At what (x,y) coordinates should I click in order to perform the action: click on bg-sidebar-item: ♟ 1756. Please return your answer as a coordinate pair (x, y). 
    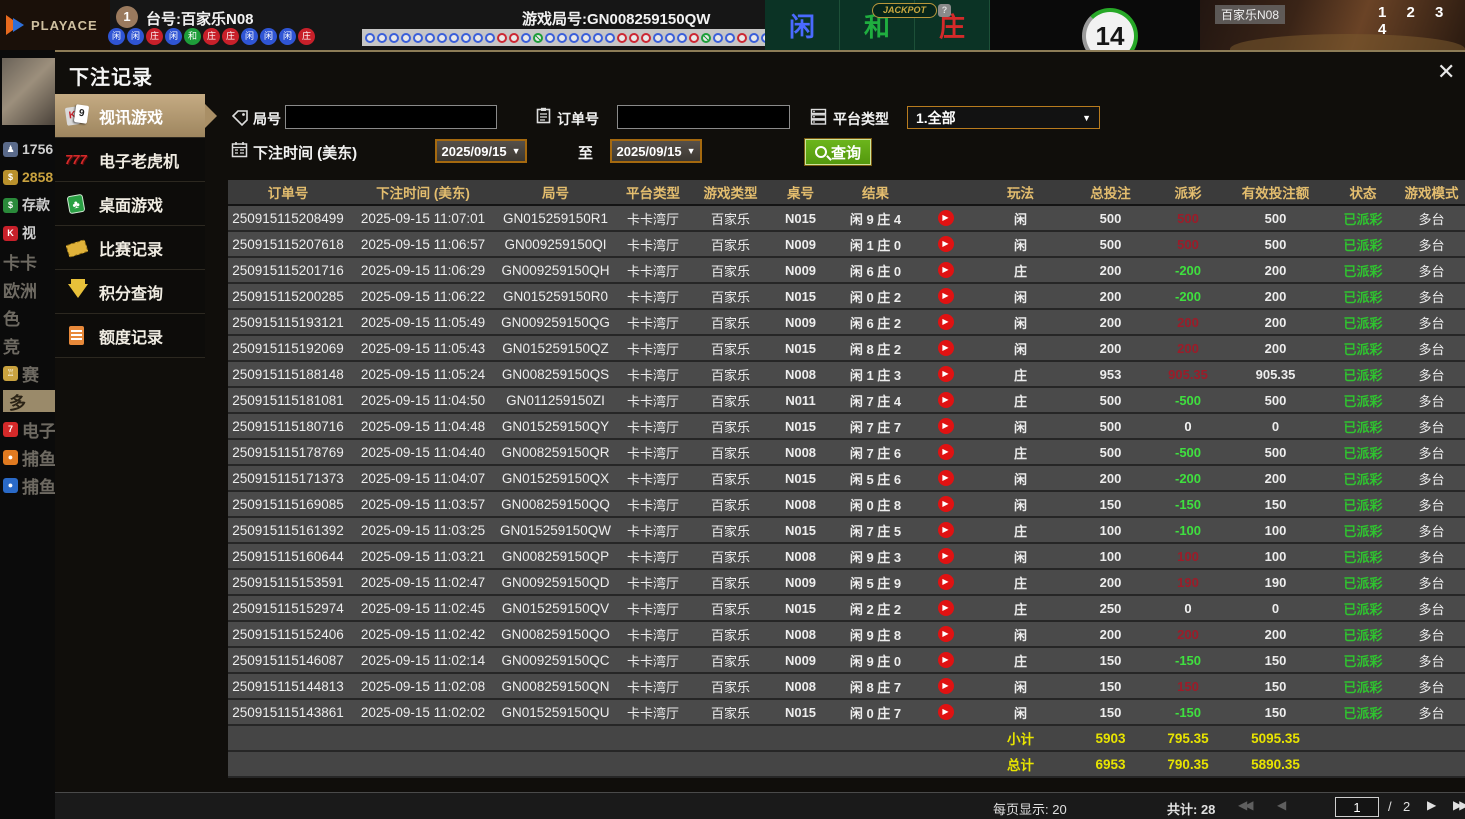
    Looking at the image, I should click on (29, 149).